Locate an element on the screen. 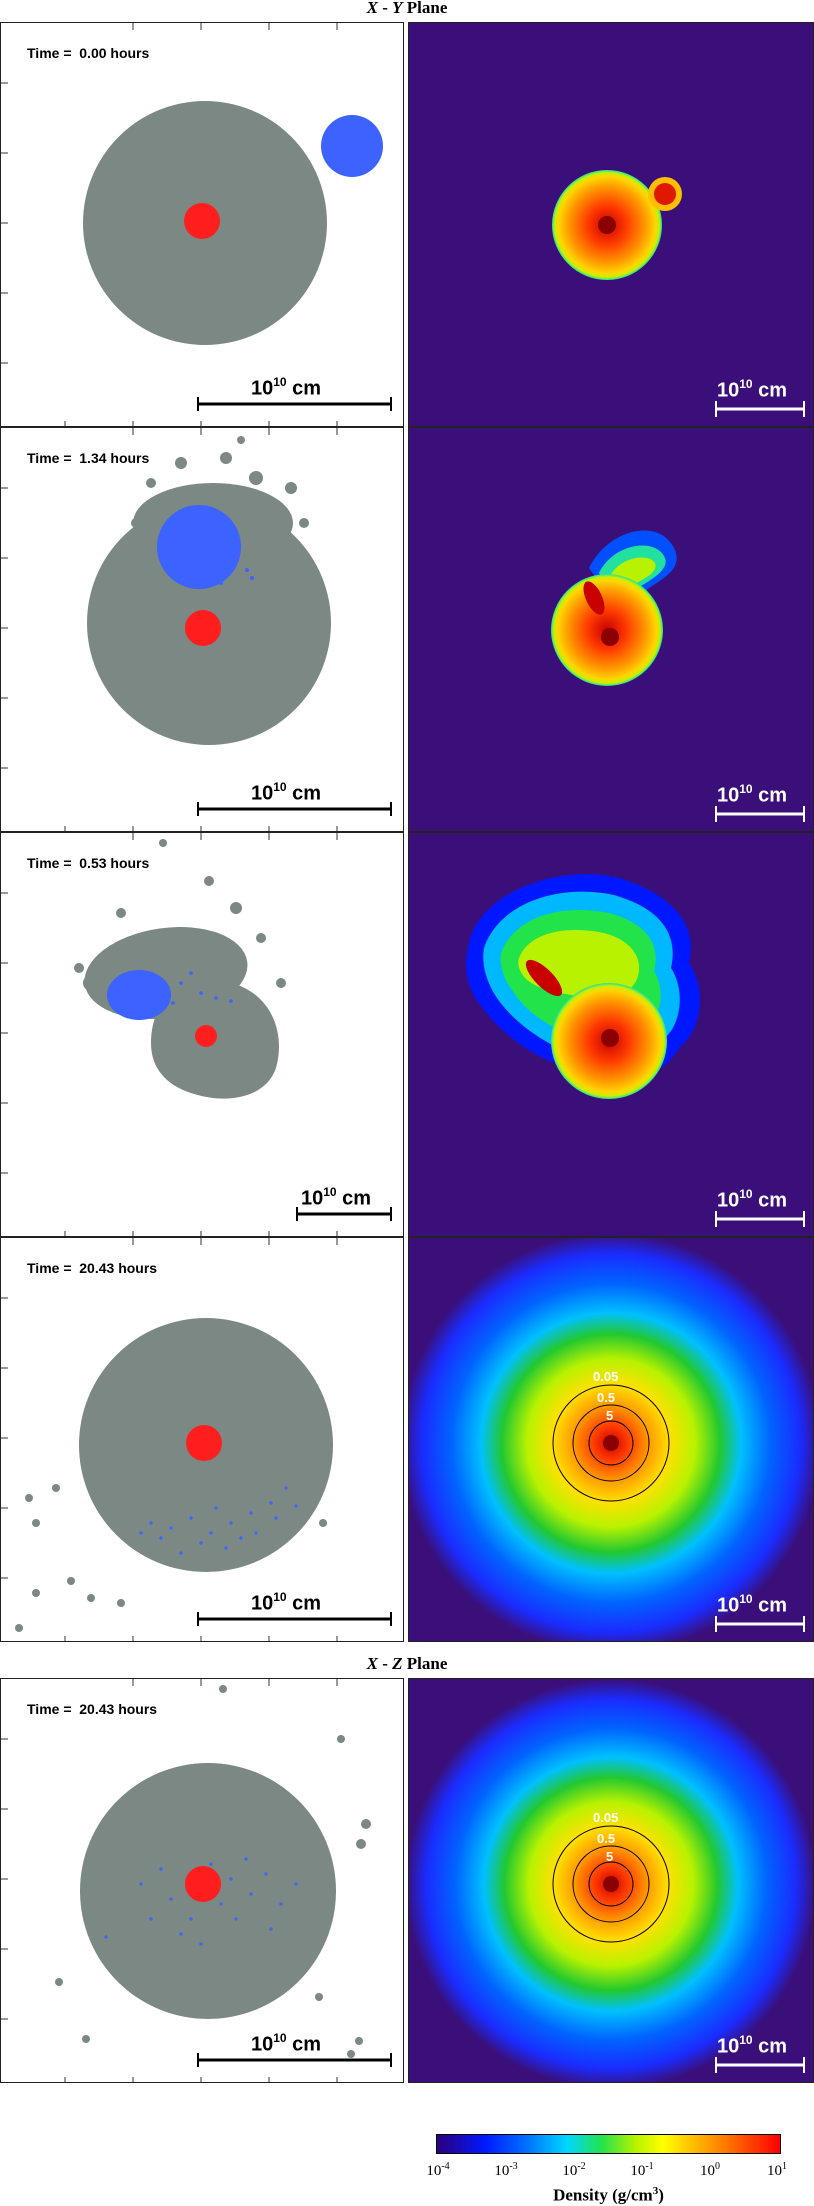  sph-panel-3: Time = 0.53 hours 1010 cm is located at coordinates (202, 1034).